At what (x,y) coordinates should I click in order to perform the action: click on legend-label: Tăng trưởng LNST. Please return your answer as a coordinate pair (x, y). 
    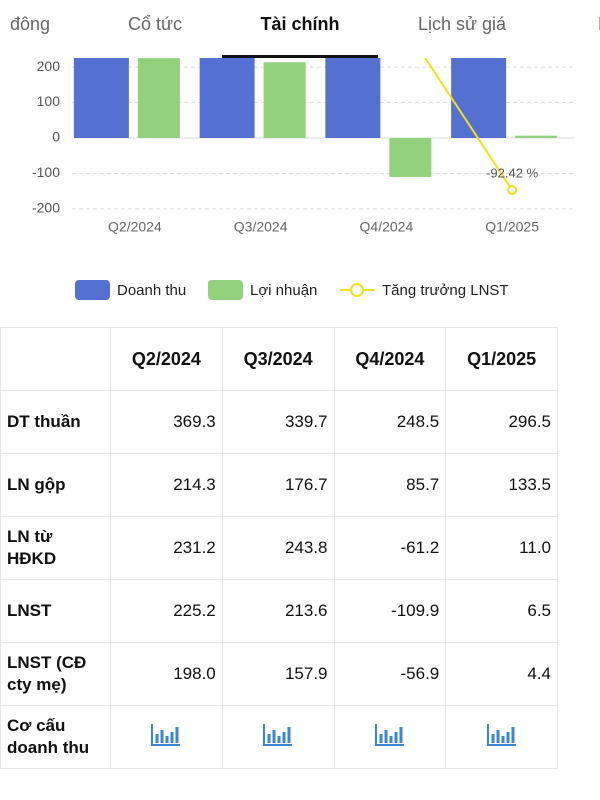
    Looking at the image, I should click on (445, 290).